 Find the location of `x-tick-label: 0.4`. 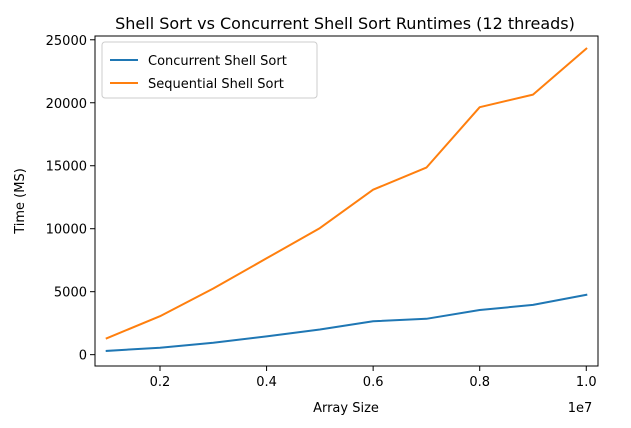

x-tick-label: 0.4 is located at coordinates (266, 382).